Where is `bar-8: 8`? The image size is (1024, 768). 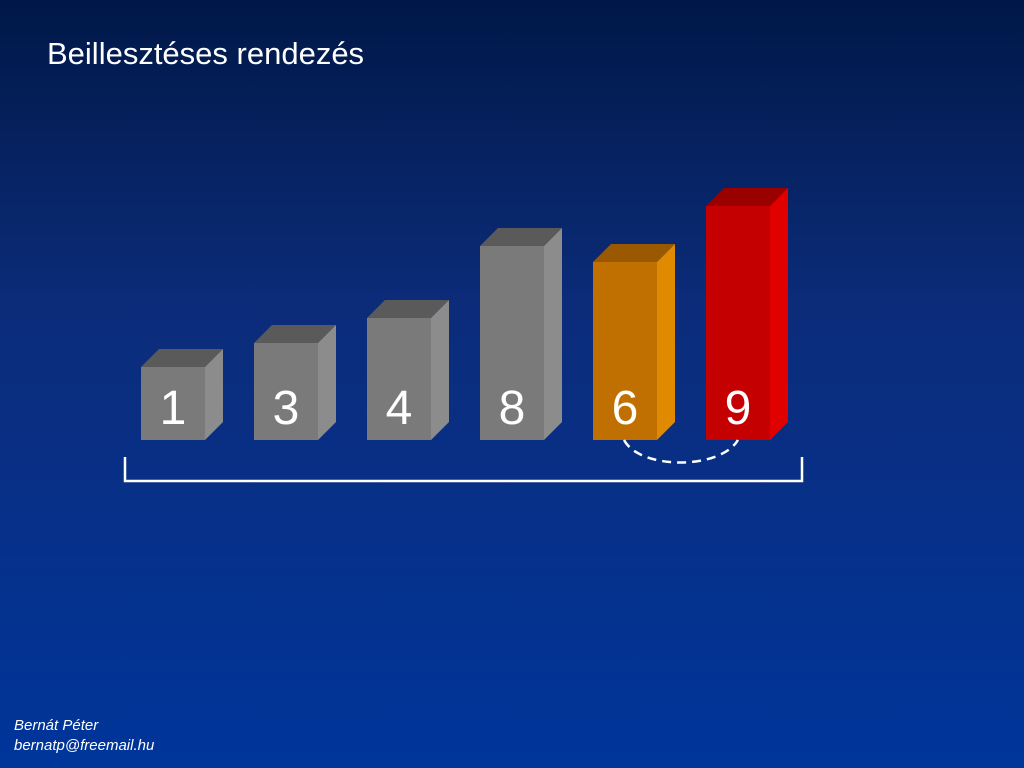 bar-8: 8 is located at coordinates (521, 334).